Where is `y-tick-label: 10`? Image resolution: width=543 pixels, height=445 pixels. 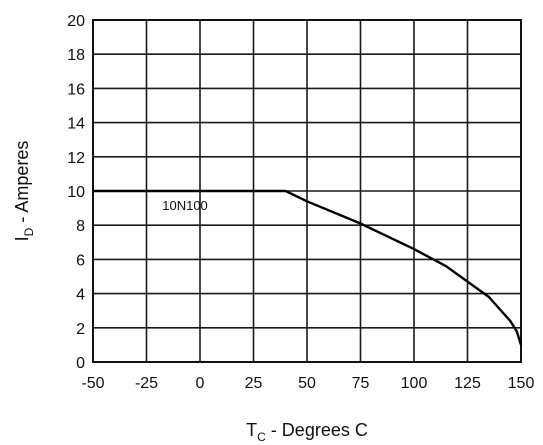 y-tick-label: 10 is located at coordinates (76, 192).